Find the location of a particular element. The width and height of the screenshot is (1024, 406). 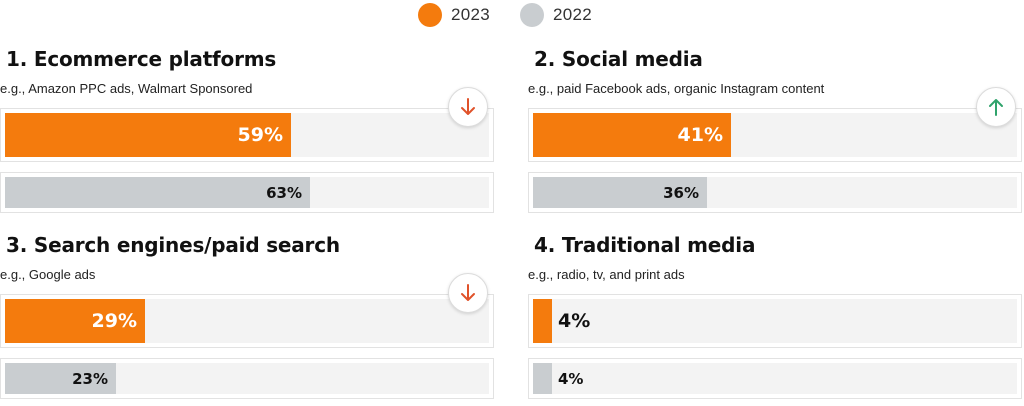

bar-frame-2023: 4% is located at coordinates (775, 321).